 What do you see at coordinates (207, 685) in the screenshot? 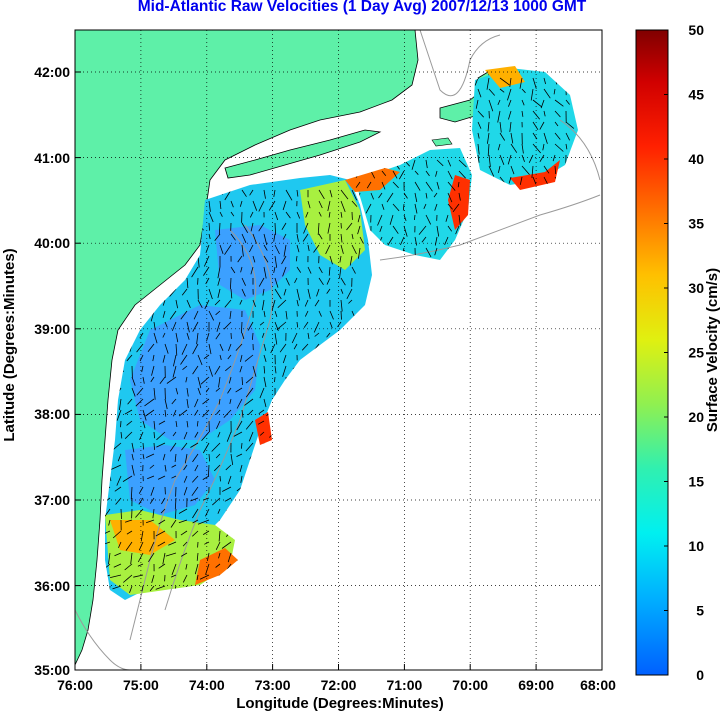
I see `x-tick-label: 74:00` at bounding box center [207, 685].